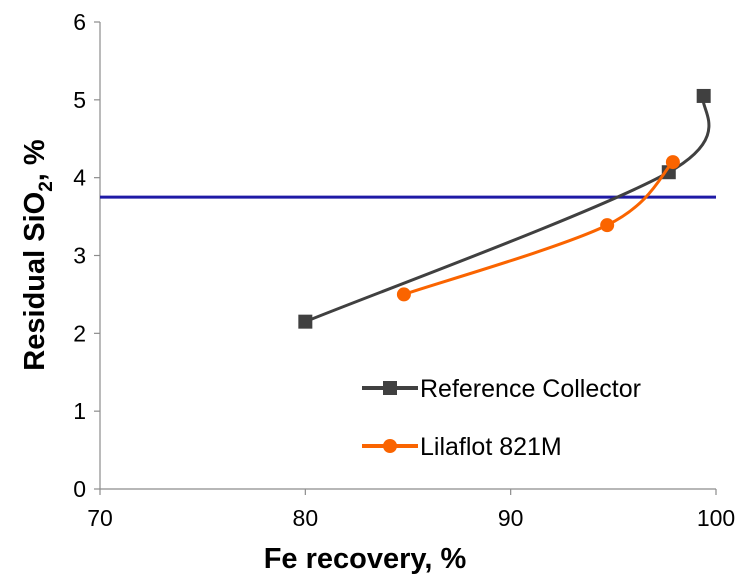 This screenshot has height=585, width=740. What do you see at coordinates (79, 411) in the screenshot?
I see `y-tick-label: 1` at bounding box center [79, 411].